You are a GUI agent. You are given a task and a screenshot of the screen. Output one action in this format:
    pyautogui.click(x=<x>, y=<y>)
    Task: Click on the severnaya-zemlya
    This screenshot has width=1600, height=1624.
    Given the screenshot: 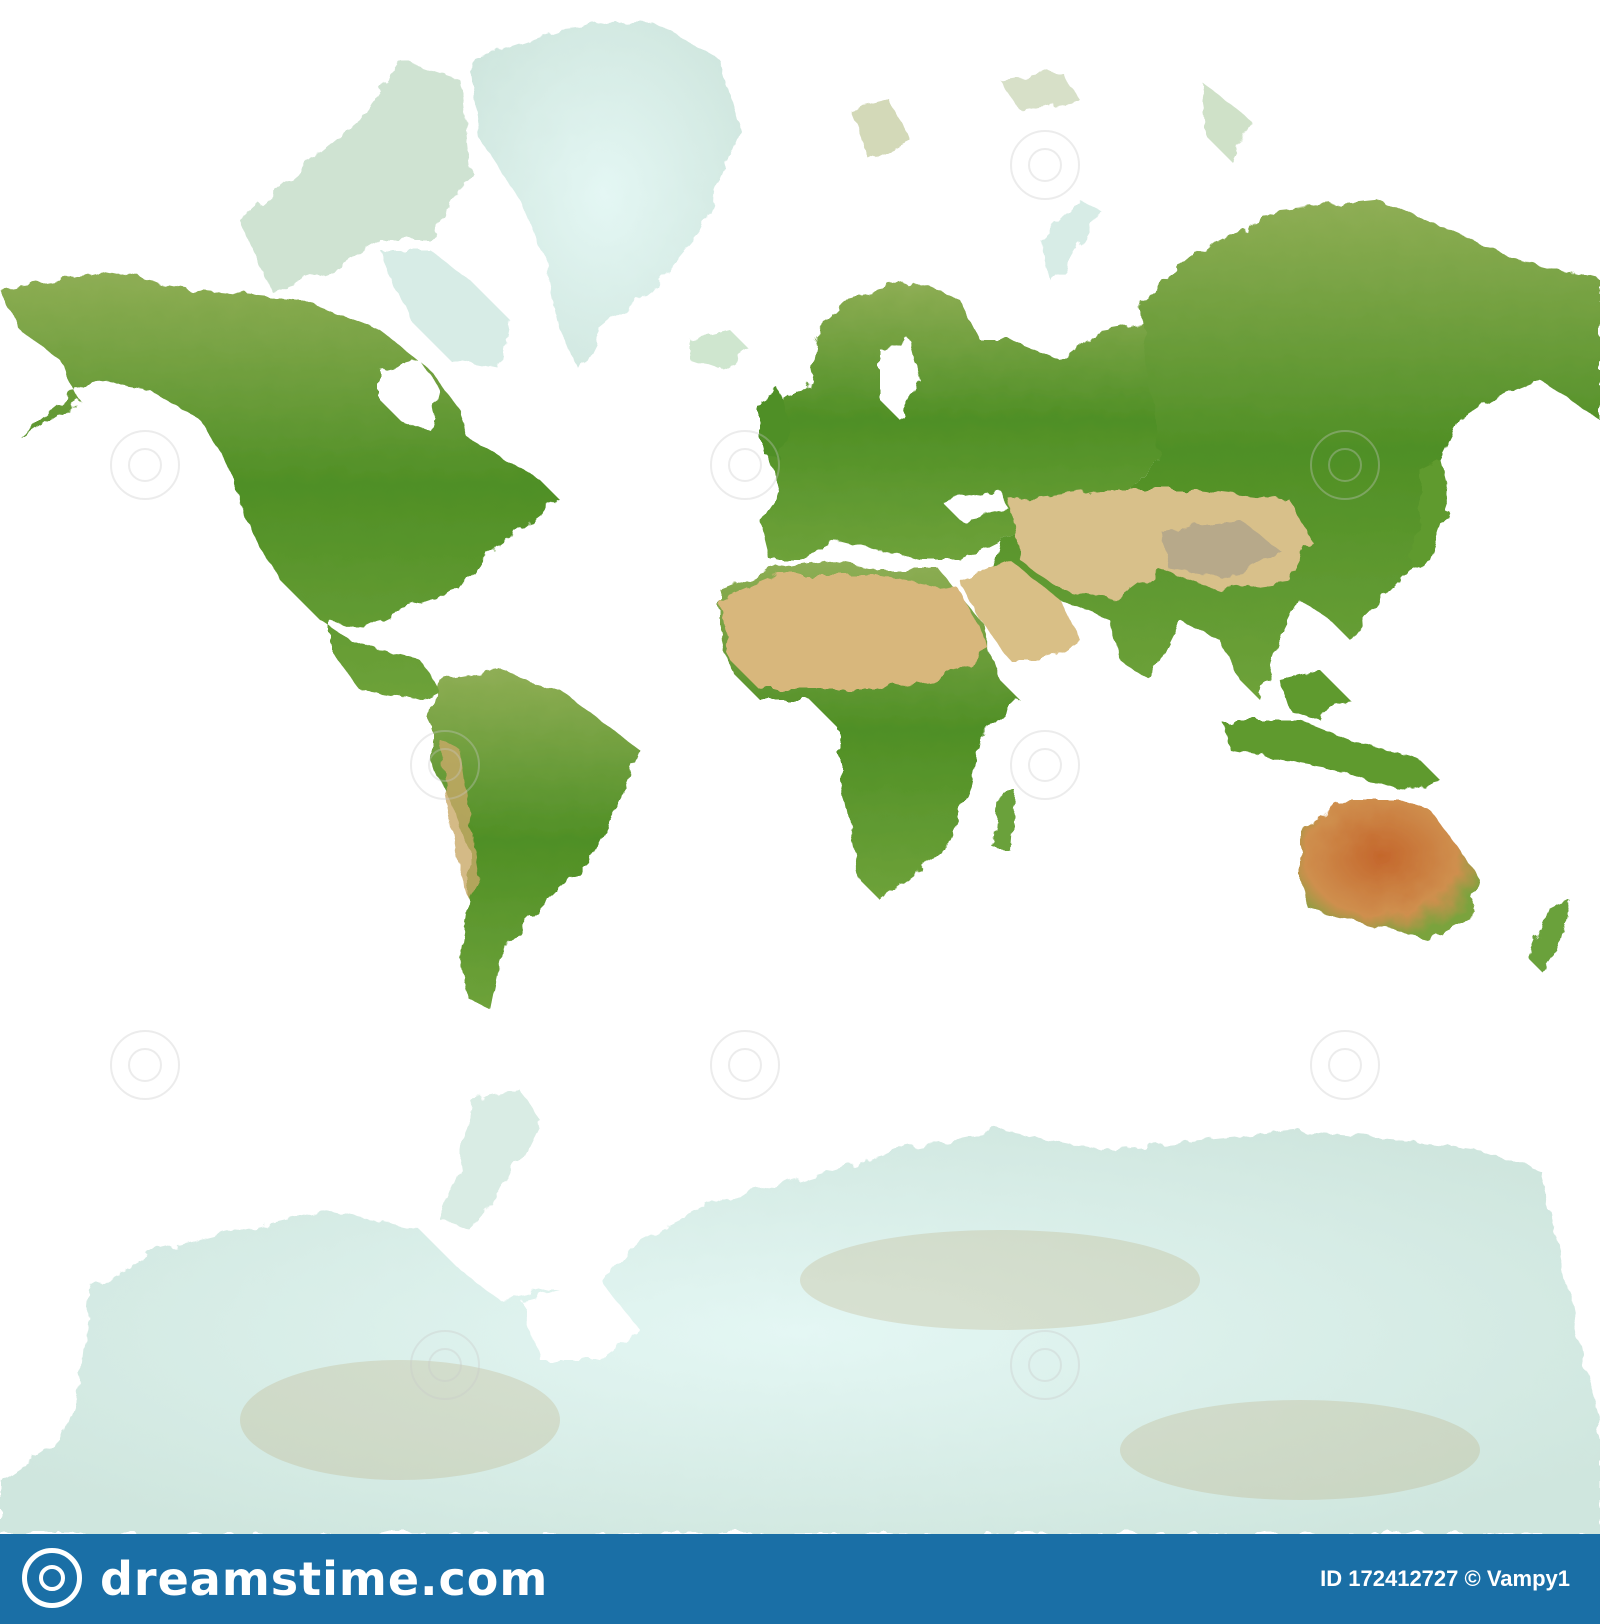 What is the action you would take?
    pyautogui.click(x=1225, y=120)
    